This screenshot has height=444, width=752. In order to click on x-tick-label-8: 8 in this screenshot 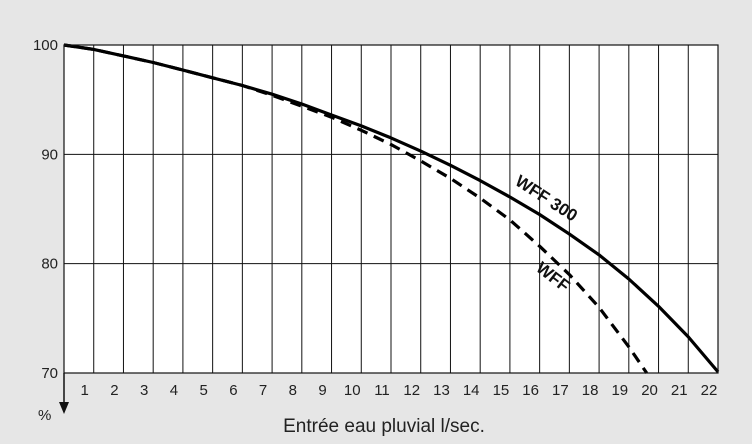, I will do `click(293, 390)`.